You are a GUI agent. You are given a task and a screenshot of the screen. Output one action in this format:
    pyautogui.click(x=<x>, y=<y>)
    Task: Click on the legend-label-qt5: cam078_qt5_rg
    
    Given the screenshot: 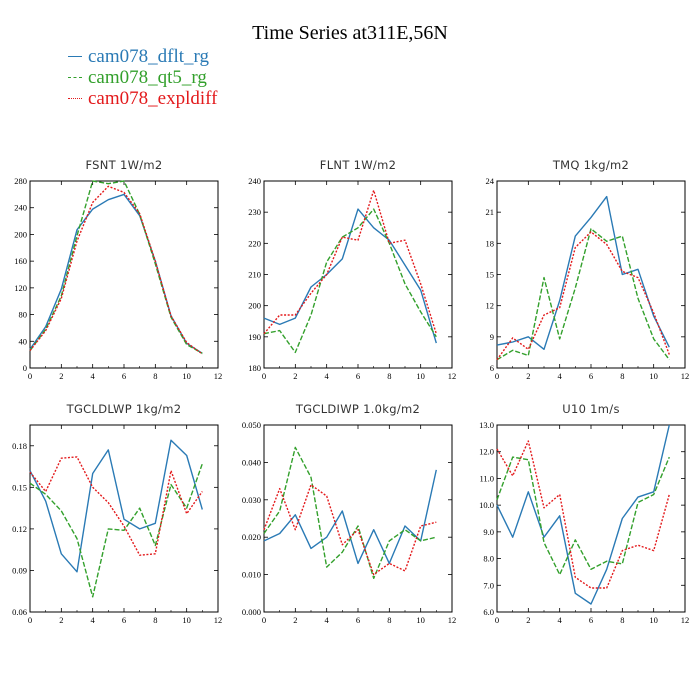 What is the action you would take?
    pyautogui.click(x=147, y=77)
    